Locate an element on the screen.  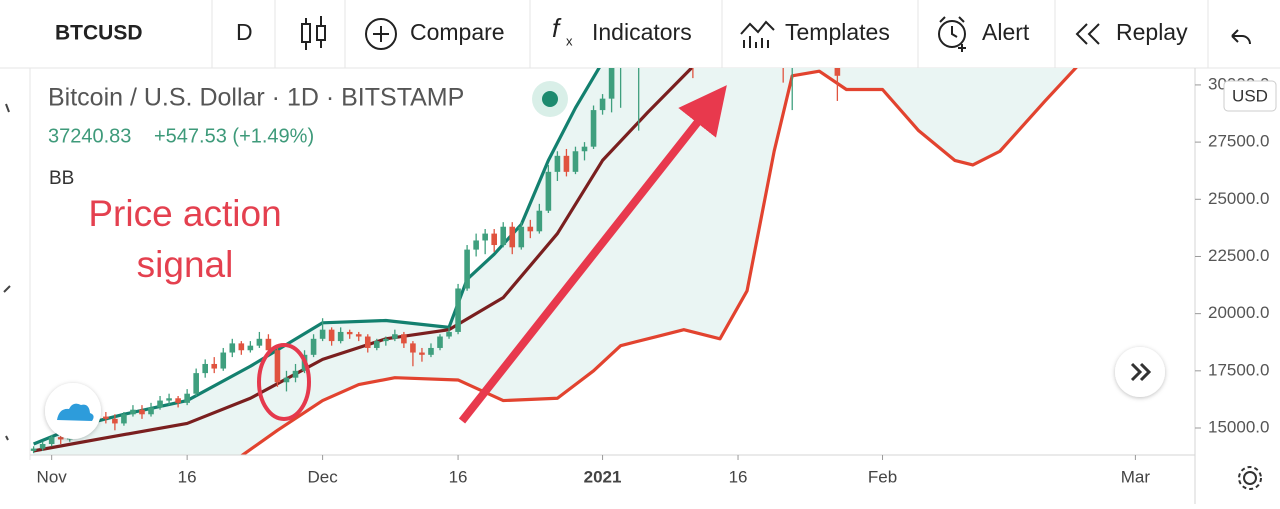
annotation-text: signal is located at coordinates (185, 264).